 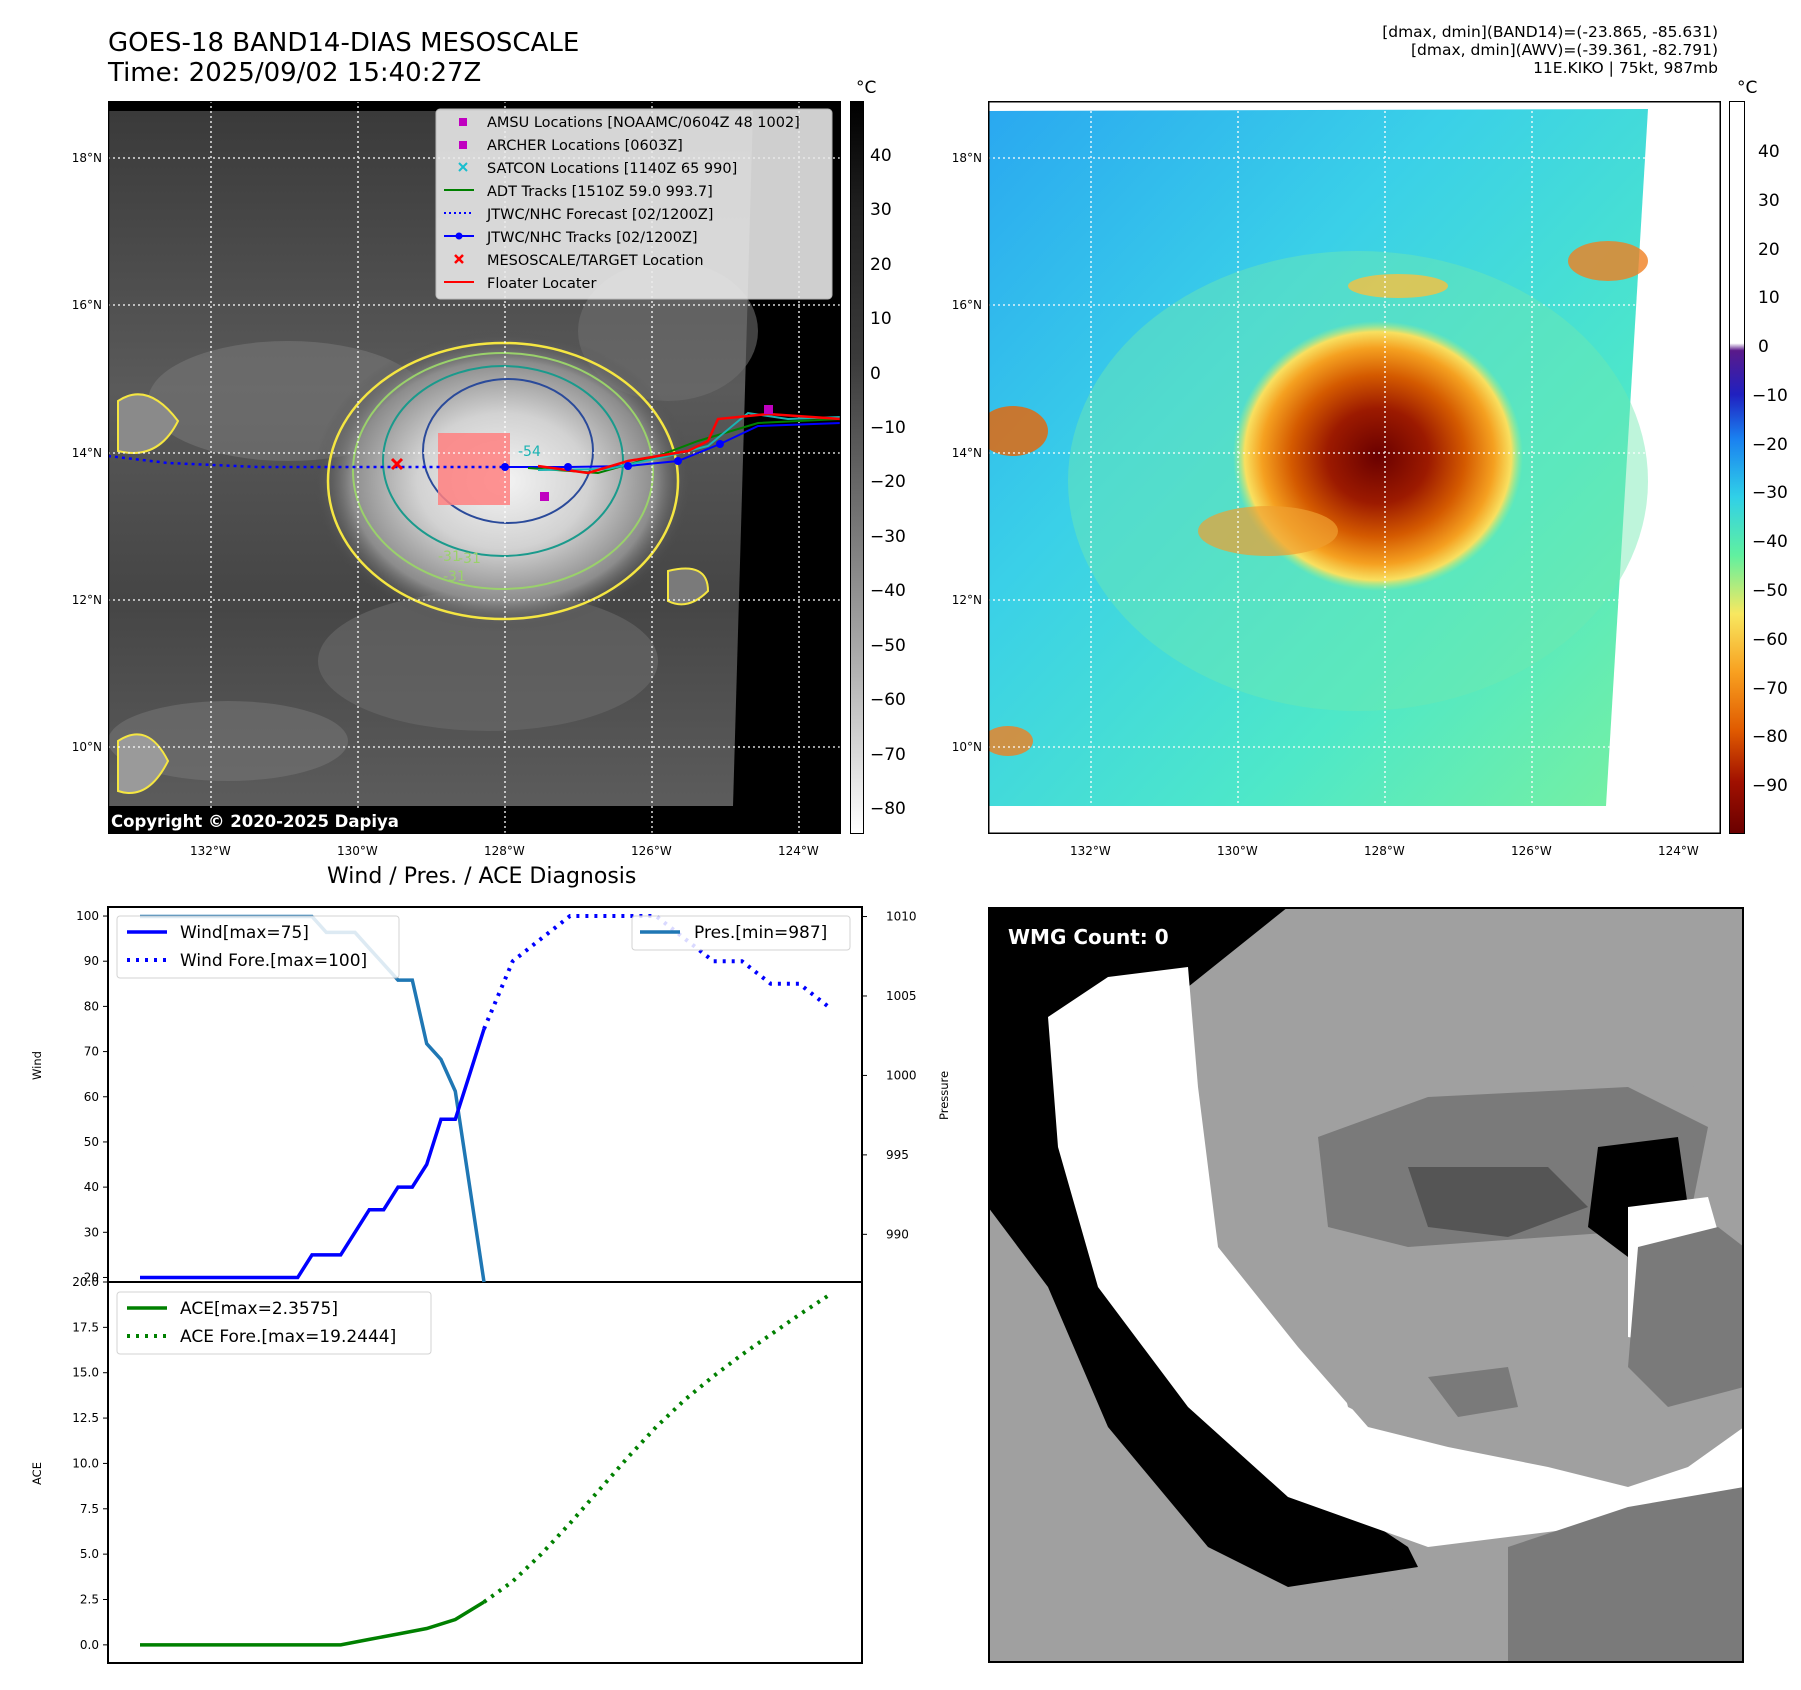 What do you see at coordinates (1625, 68) in the screenshot?
I see `info-line-3: 11E.KIKO | 75kt, 987mb` at bounding box center [1625, 68].